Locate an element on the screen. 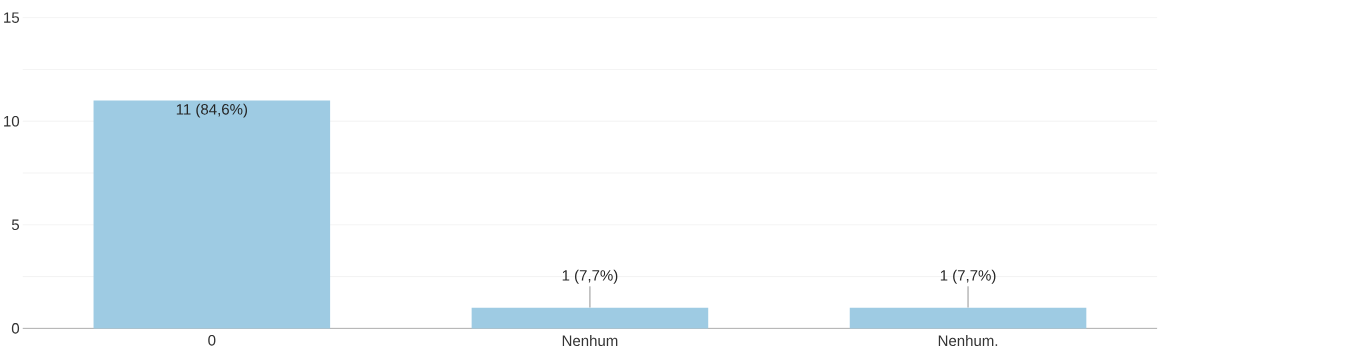  y-tick-label: 15 is located at coordinates (12, 18).